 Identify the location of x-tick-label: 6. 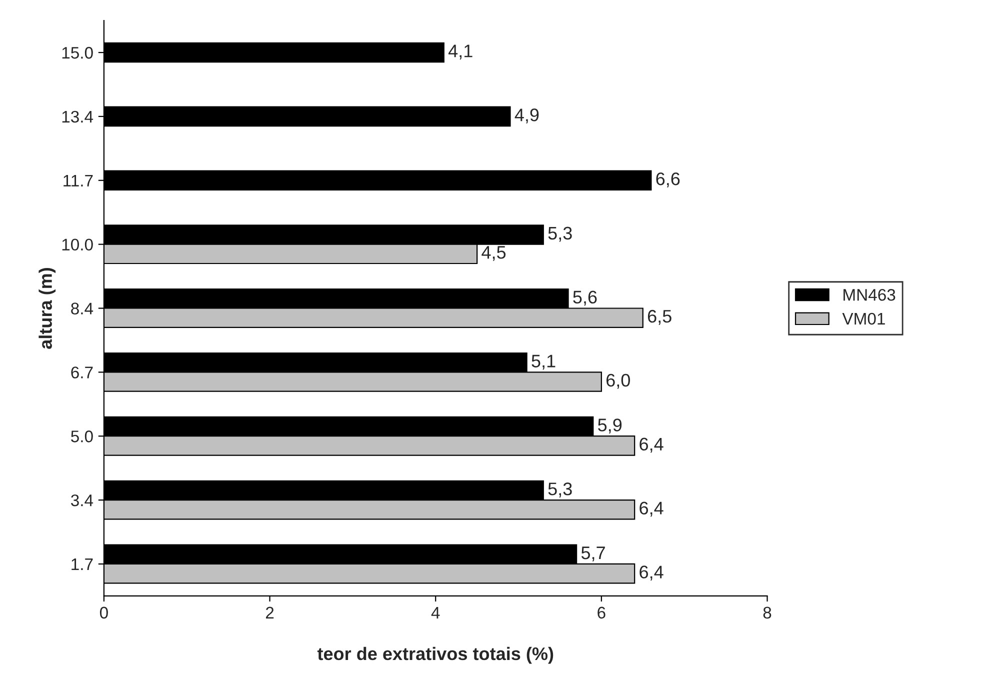
(602, 612).